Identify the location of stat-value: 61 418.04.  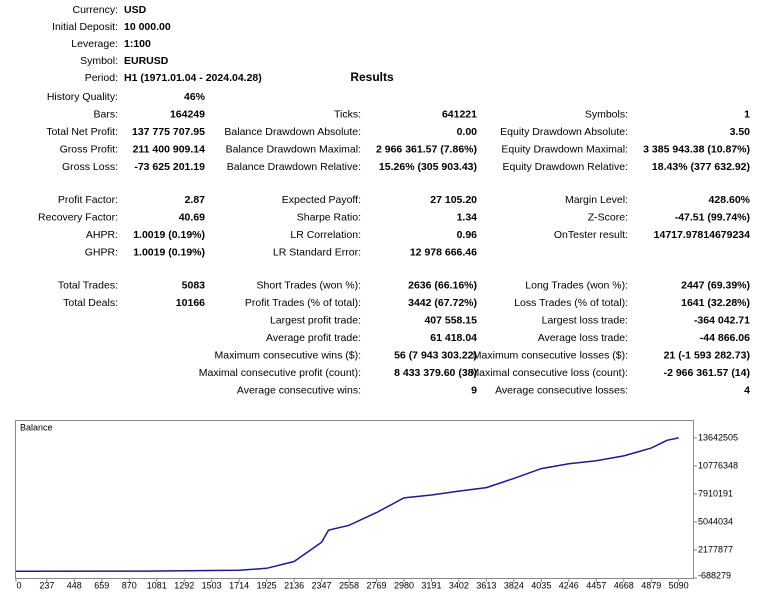
(453, 338).